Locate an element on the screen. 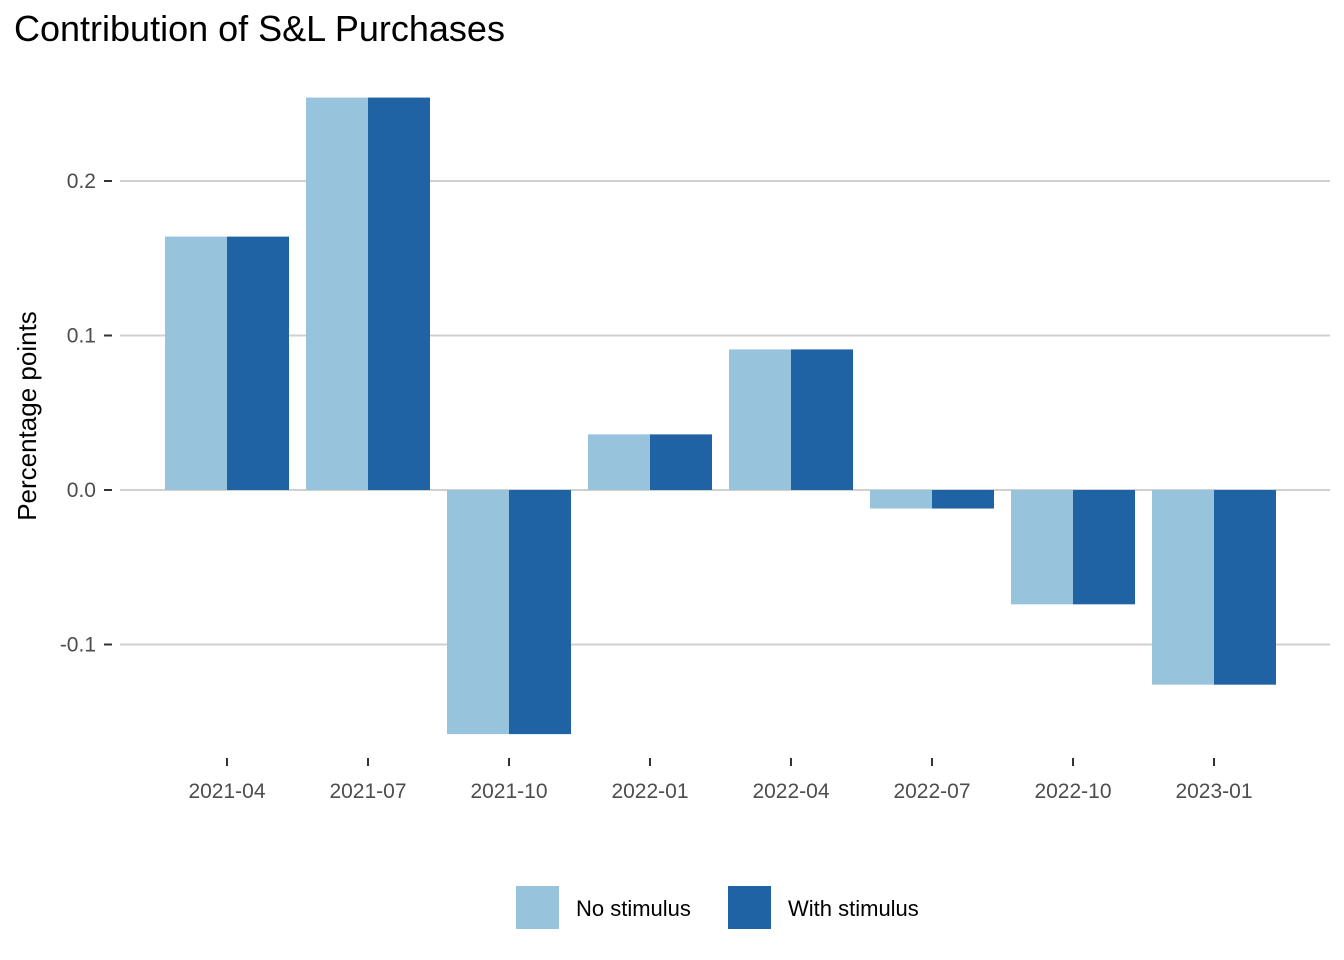 This screenshot has width=1344, height=960. x-tick-label: 2022-10 is located at coordinates (1072, 791).